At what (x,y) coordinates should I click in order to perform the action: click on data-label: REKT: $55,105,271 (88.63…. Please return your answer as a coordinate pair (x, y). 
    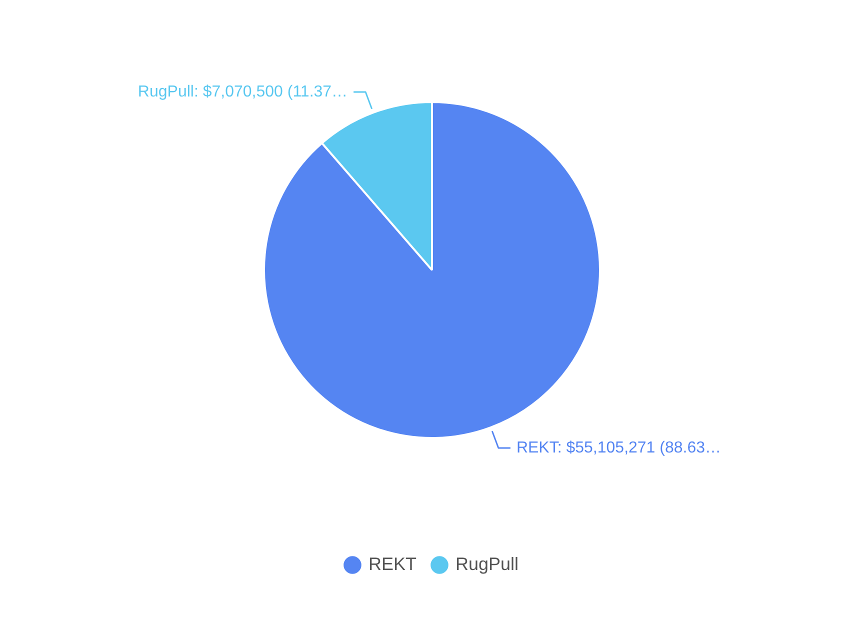
    Looking at the image, I should click on (619, 447).